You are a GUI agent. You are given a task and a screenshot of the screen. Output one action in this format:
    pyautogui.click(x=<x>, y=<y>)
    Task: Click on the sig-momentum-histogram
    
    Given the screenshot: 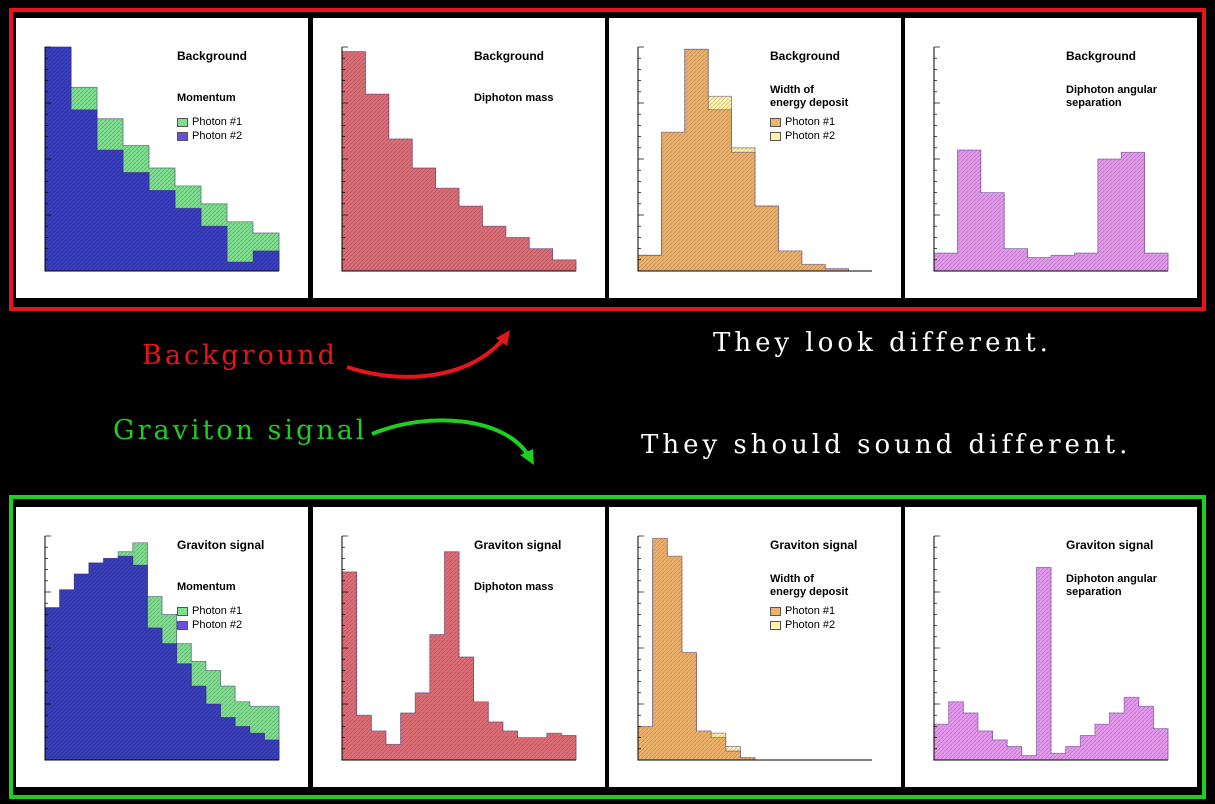 What is the action you would take?
    pyautogui.click(x=162, y=648)
    